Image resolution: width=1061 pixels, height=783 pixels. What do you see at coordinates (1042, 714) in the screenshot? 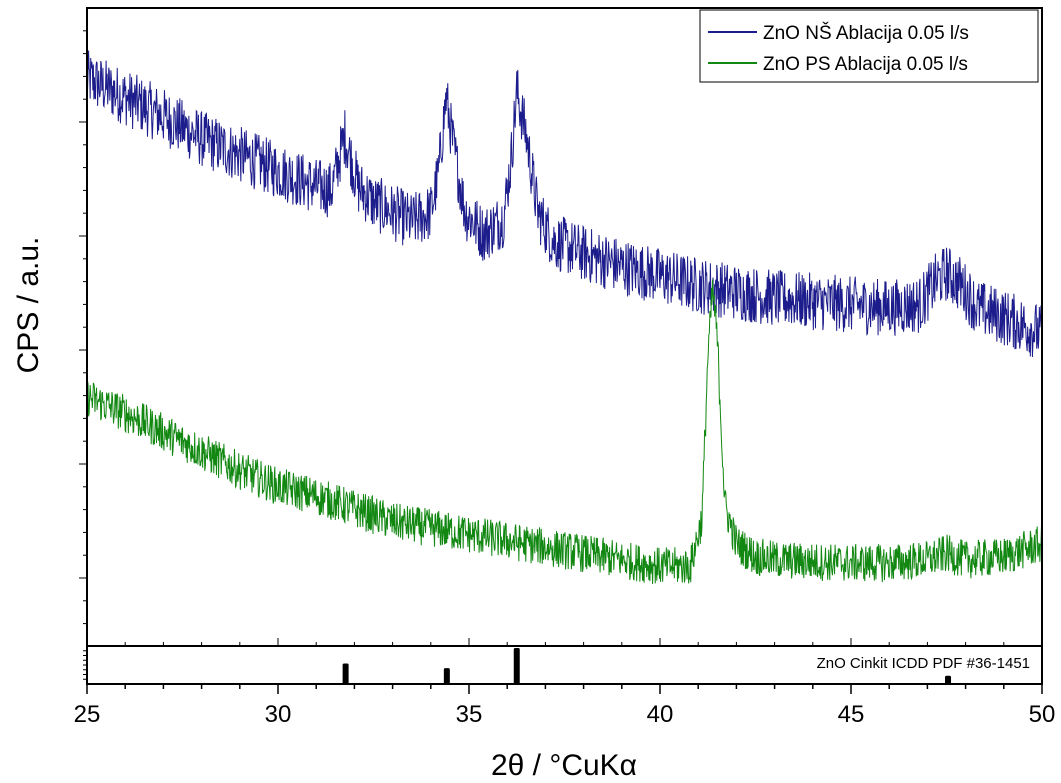
I see `x-tick-label: 50` at bounding box center [1042, 714].